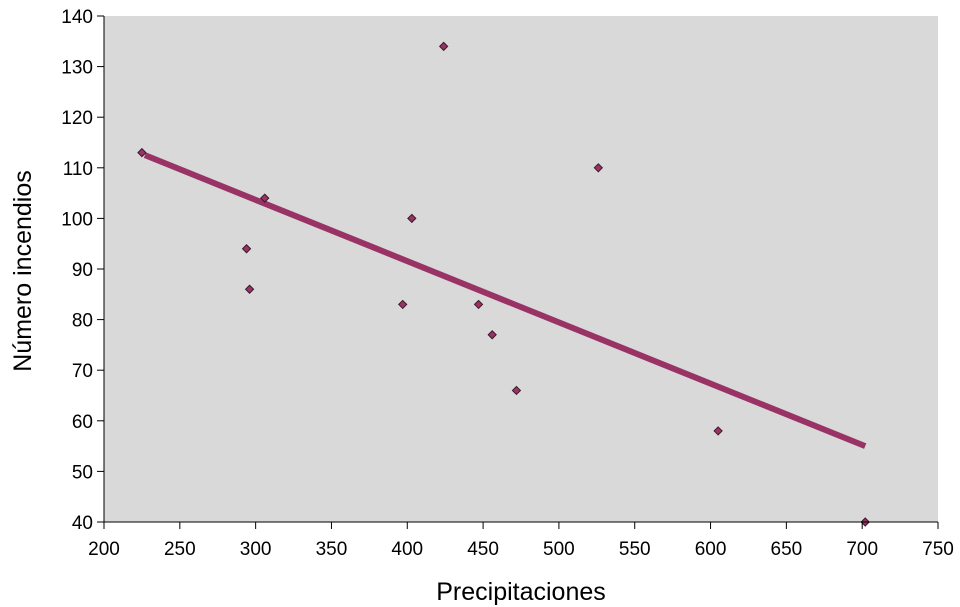  Describe the element at coordinates (711, 549) in the screenshot. I see `x-tick-label: 600` at that location.